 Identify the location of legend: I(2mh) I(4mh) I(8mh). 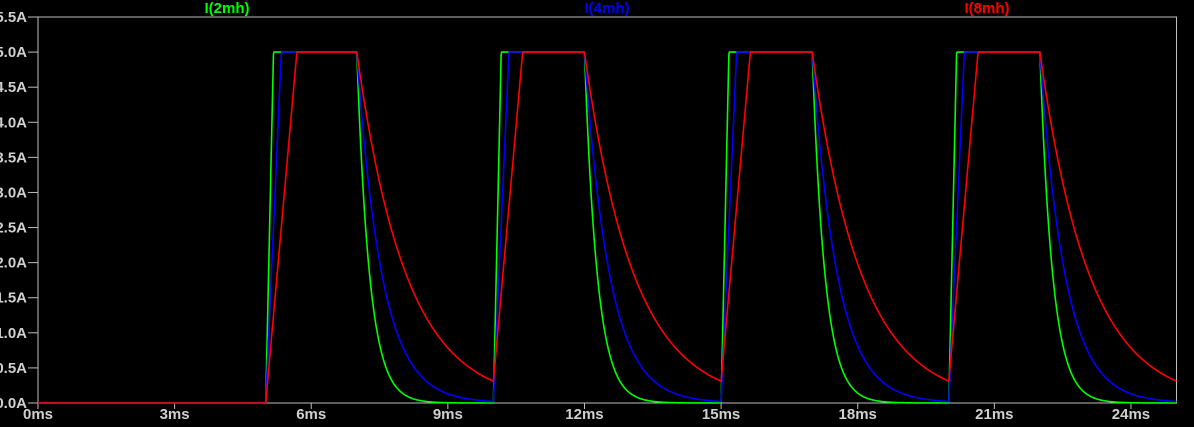
(597, 8).